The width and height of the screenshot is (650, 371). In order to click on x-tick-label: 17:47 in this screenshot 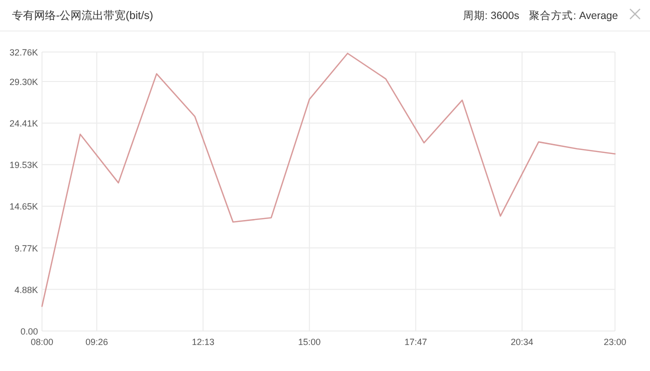, I will do `click(415, 342)`.